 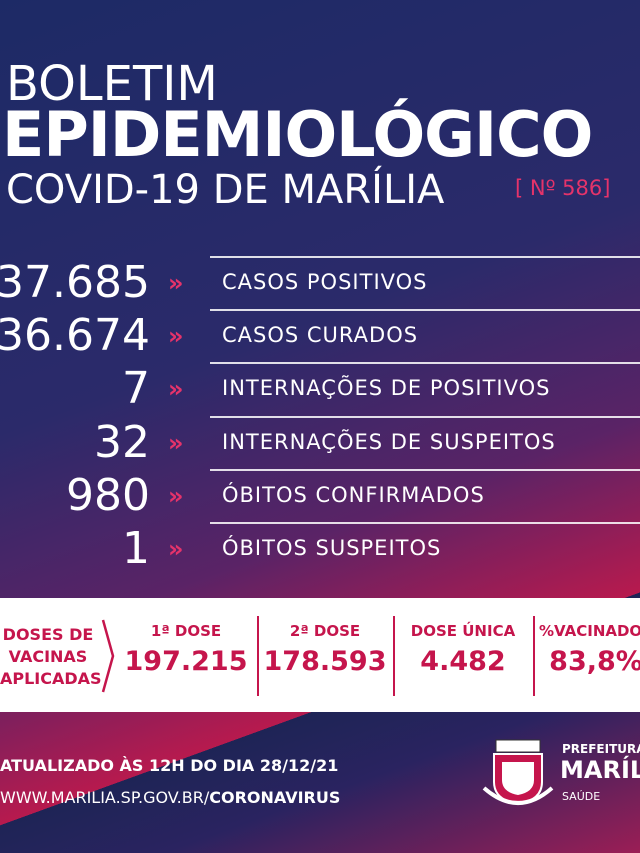 I want to click on url-base: WWW.MARILIA.SP.GOV.BR/, so click(x=105, y=797).